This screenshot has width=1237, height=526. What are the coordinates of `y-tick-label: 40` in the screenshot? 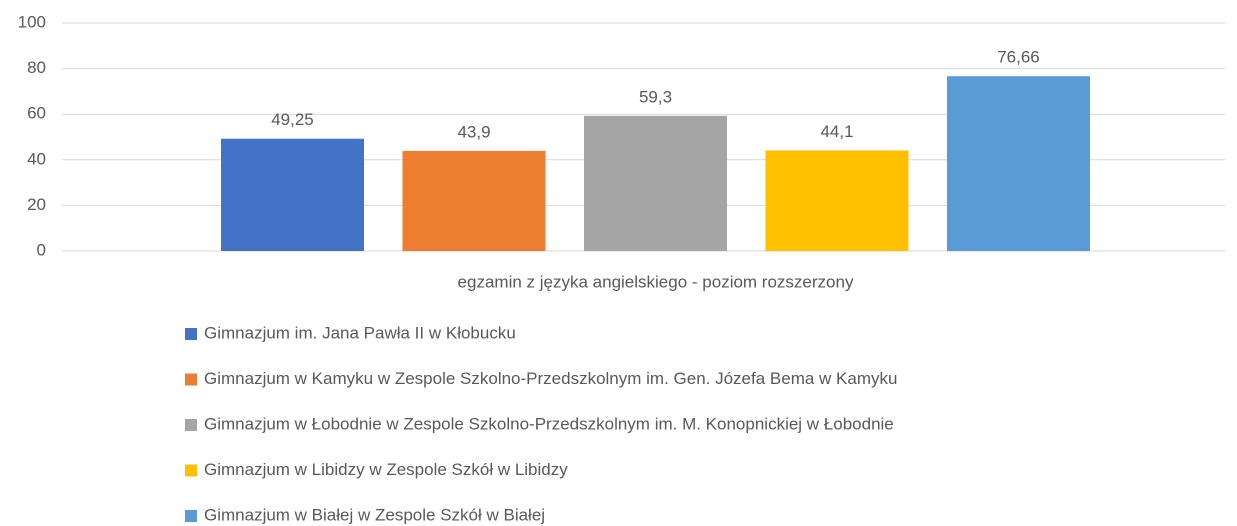 It's located at (36, 158).